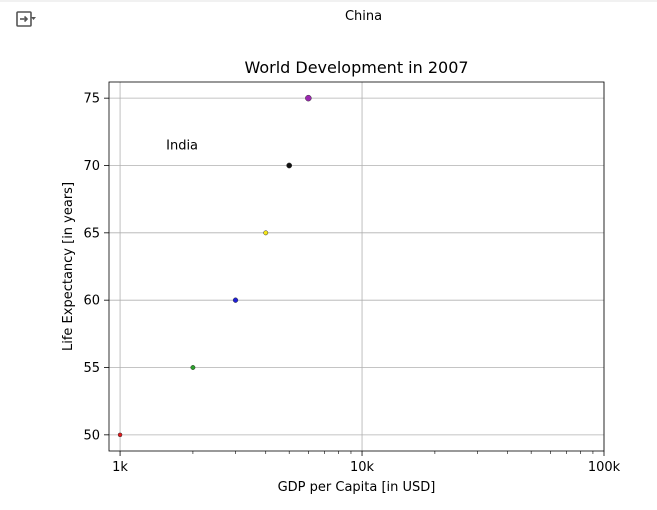 This screenshot has width=657, height=510. I want to click on y-tick-label: 60, so click(91, 301).